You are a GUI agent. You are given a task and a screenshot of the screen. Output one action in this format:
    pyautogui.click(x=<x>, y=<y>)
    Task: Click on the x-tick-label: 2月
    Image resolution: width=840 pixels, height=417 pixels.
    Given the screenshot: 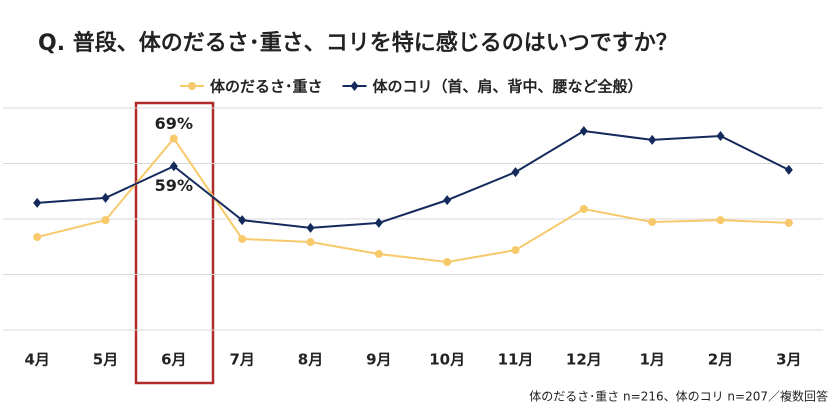 What is the action you would take?
    pyautogui.click(x=720, y=360)
    